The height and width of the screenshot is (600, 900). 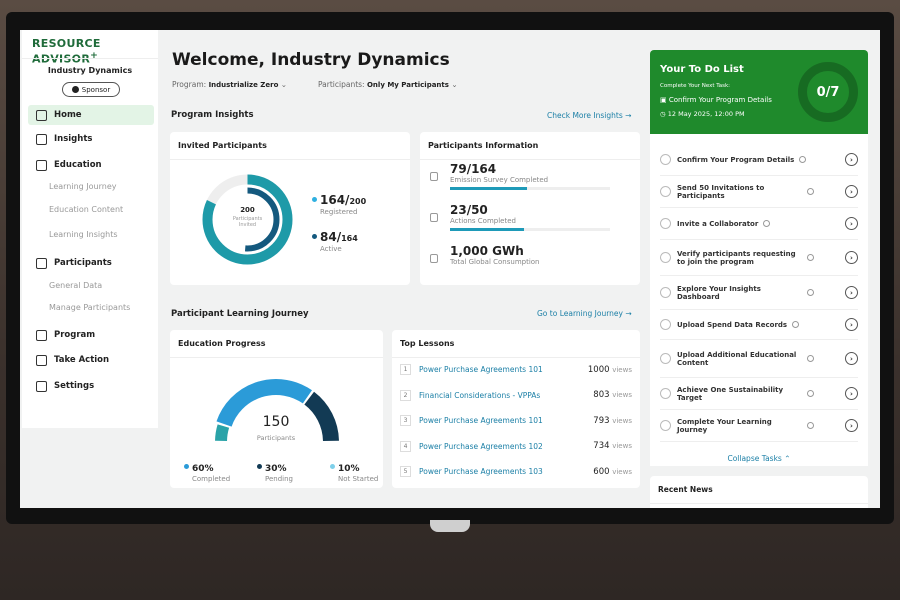 I want to click on sidebar-item-home: Home, so click(x=91, y=115).